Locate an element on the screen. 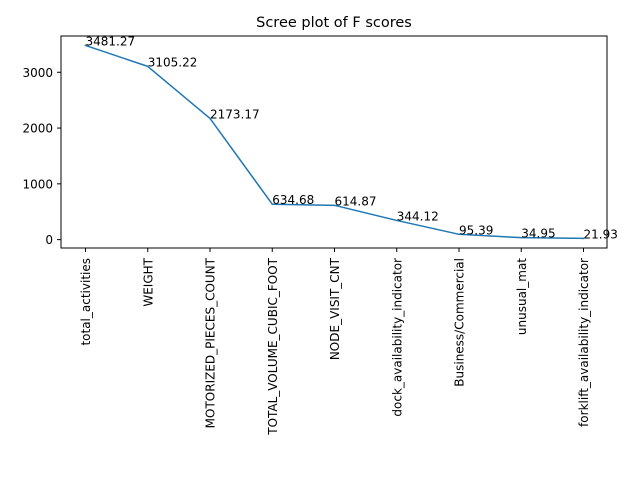 This screenshot has width=640, height=480. x-tick-label: unusual_mat is located at coordinates (522, 296).